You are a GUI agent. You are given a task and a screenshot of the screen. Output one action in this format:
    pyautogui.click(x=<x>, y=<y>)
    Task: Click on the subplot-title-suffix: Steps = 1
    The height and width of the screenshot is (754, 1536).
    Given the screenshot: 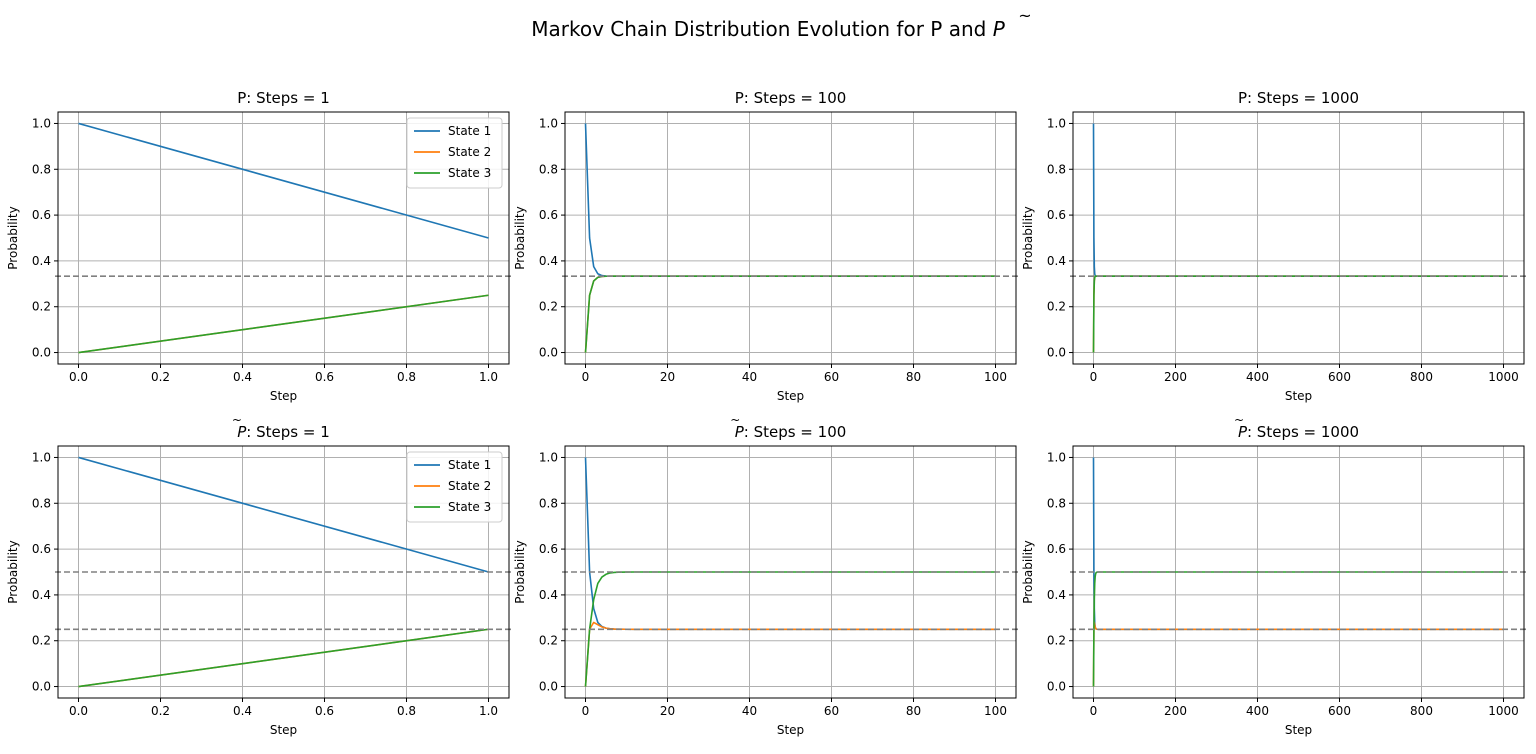 What is the action you would take?
    pyautogui.click(x=293, y=98)
    